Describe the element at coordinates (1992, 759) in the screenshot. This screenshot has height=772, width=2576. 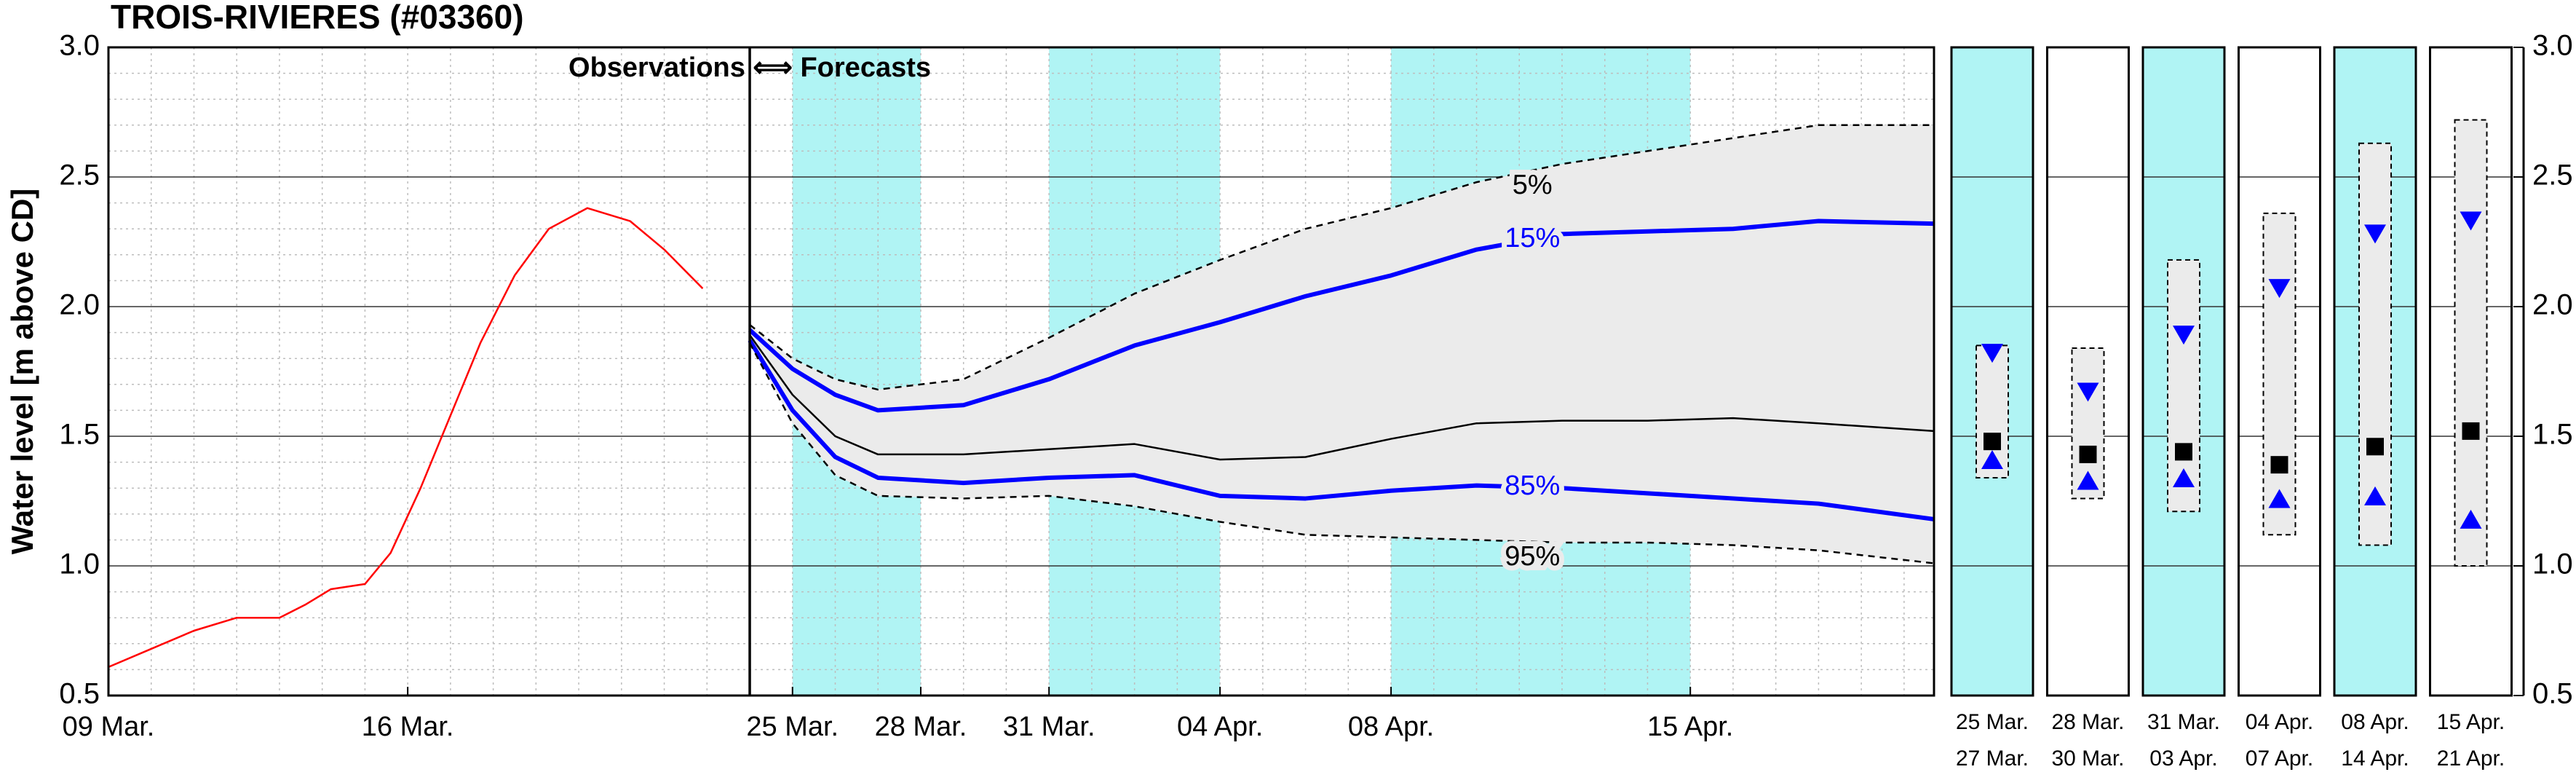
I see `period-label: 27 Mar.` at that location.